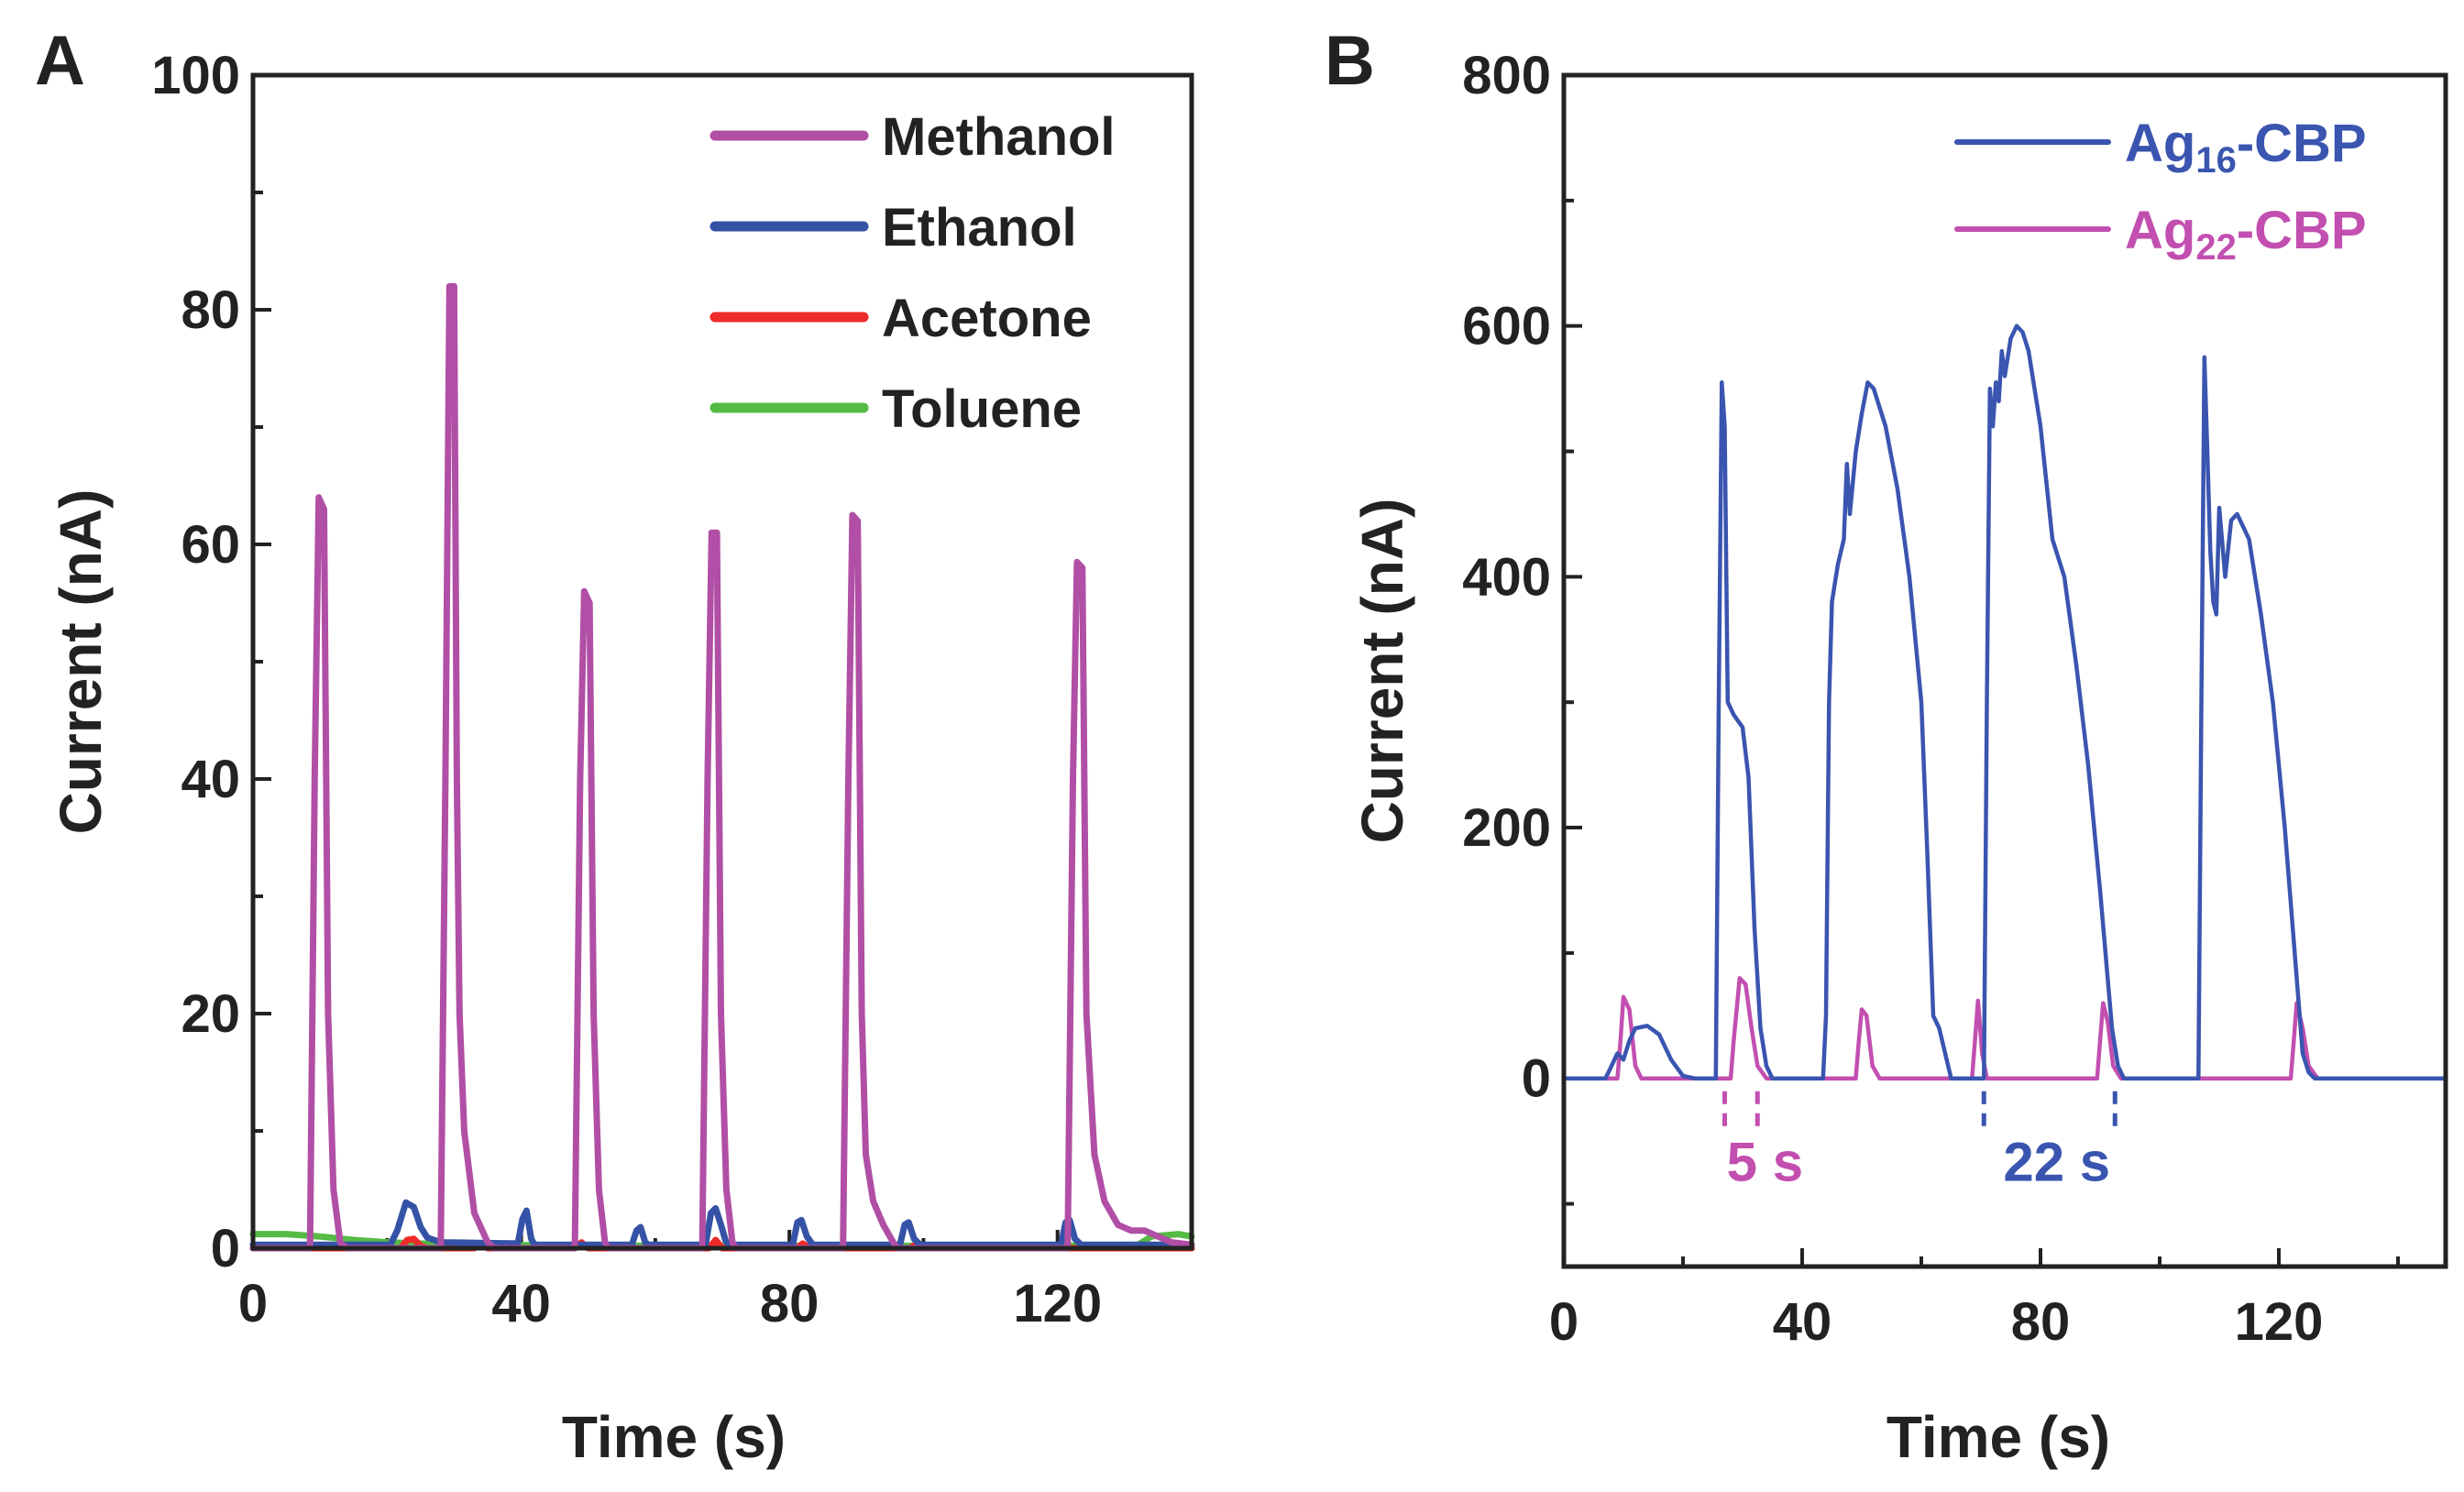  What do you see at coordinates (2004, 1029) in the screenshot?
I see `panel-b-series-ag22-cbp` at bounding box center [2004, 1029].